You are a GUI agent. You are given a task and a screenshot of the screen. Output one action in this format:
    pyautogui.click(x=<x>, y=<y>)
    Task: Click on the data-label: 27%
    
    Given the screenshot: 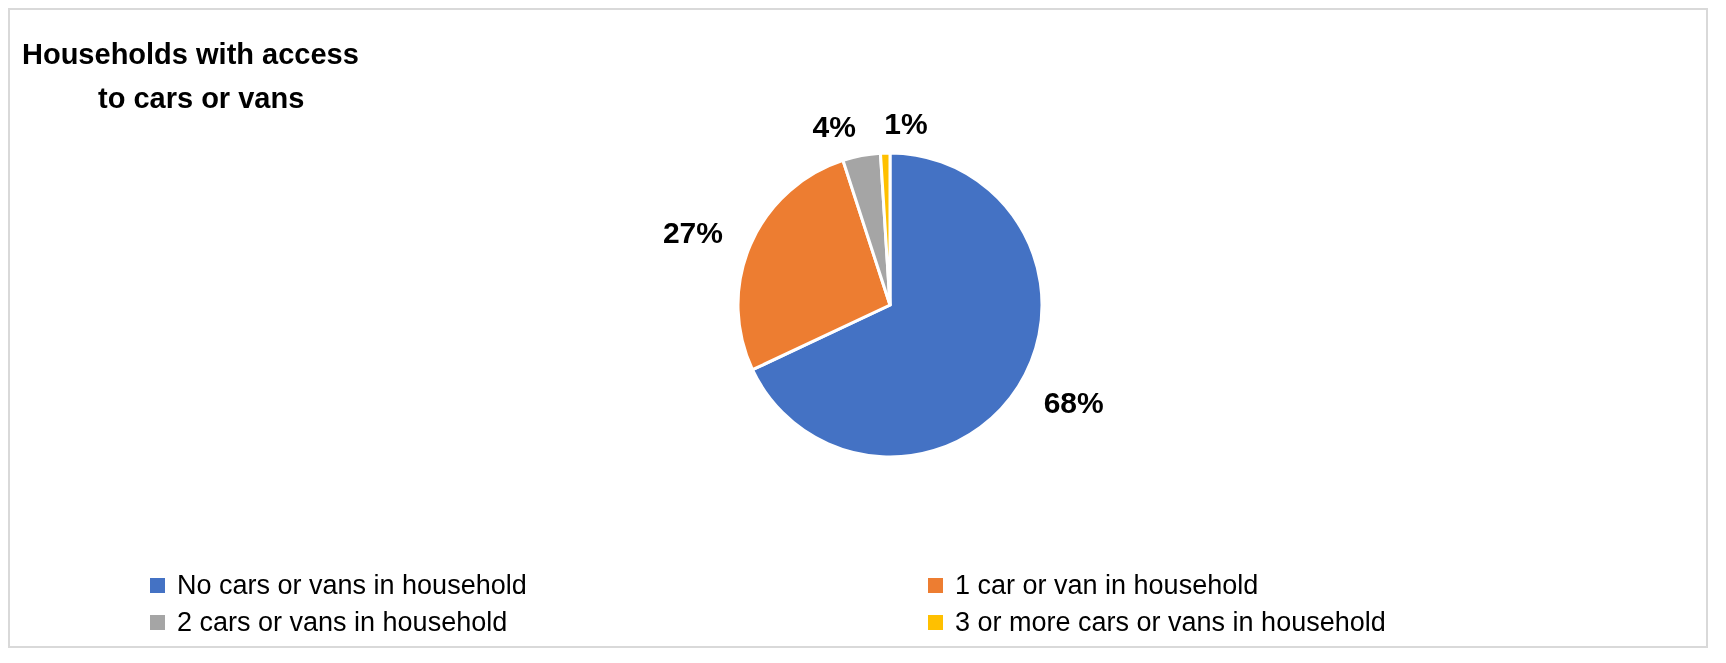 What is the action you would take?
    pyautogui.click(x=692, y=233)
    